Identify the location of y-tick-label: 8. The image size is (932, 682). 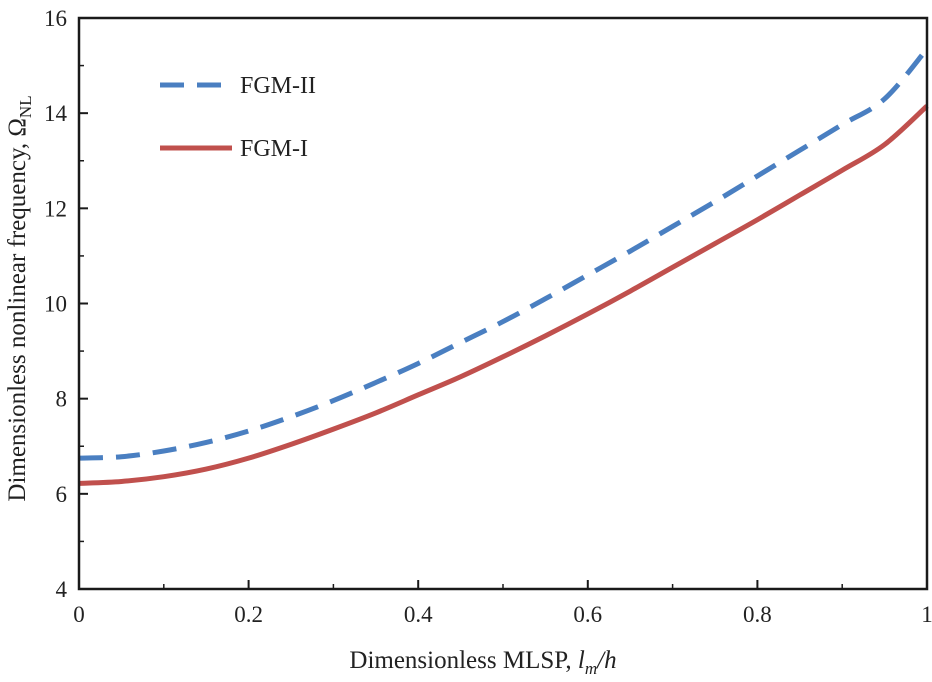
(62, 399).